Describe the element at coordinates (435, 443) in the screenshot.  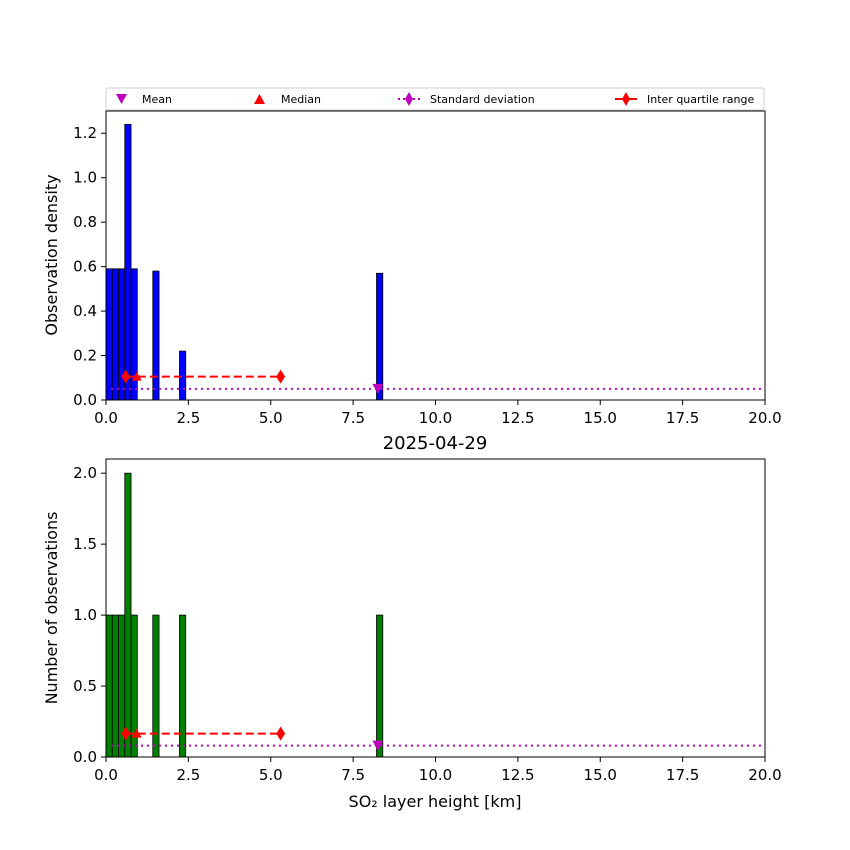
I see `count-chart-title: 2025-04-29` at that location.